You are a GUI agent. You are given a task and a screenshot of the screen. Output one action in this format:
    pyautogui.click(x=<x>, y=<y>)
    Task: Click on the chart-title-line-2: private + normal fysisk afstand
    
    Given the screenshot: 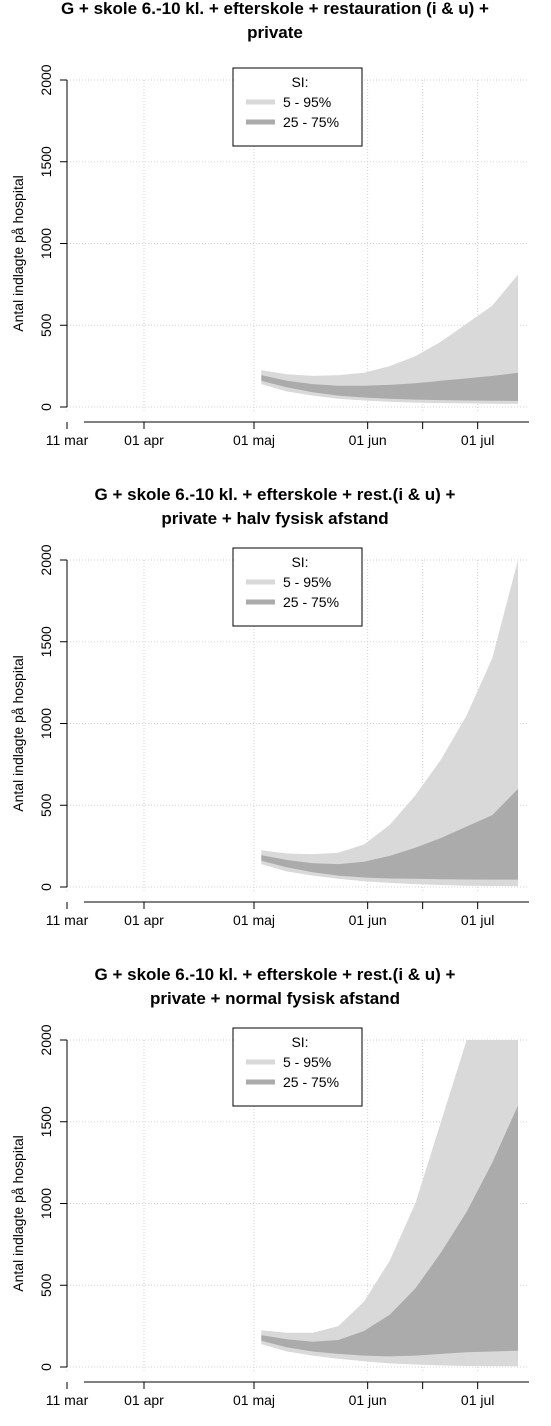 What is the action you would take?
    pyautogui.click(x=275, y=998)
    